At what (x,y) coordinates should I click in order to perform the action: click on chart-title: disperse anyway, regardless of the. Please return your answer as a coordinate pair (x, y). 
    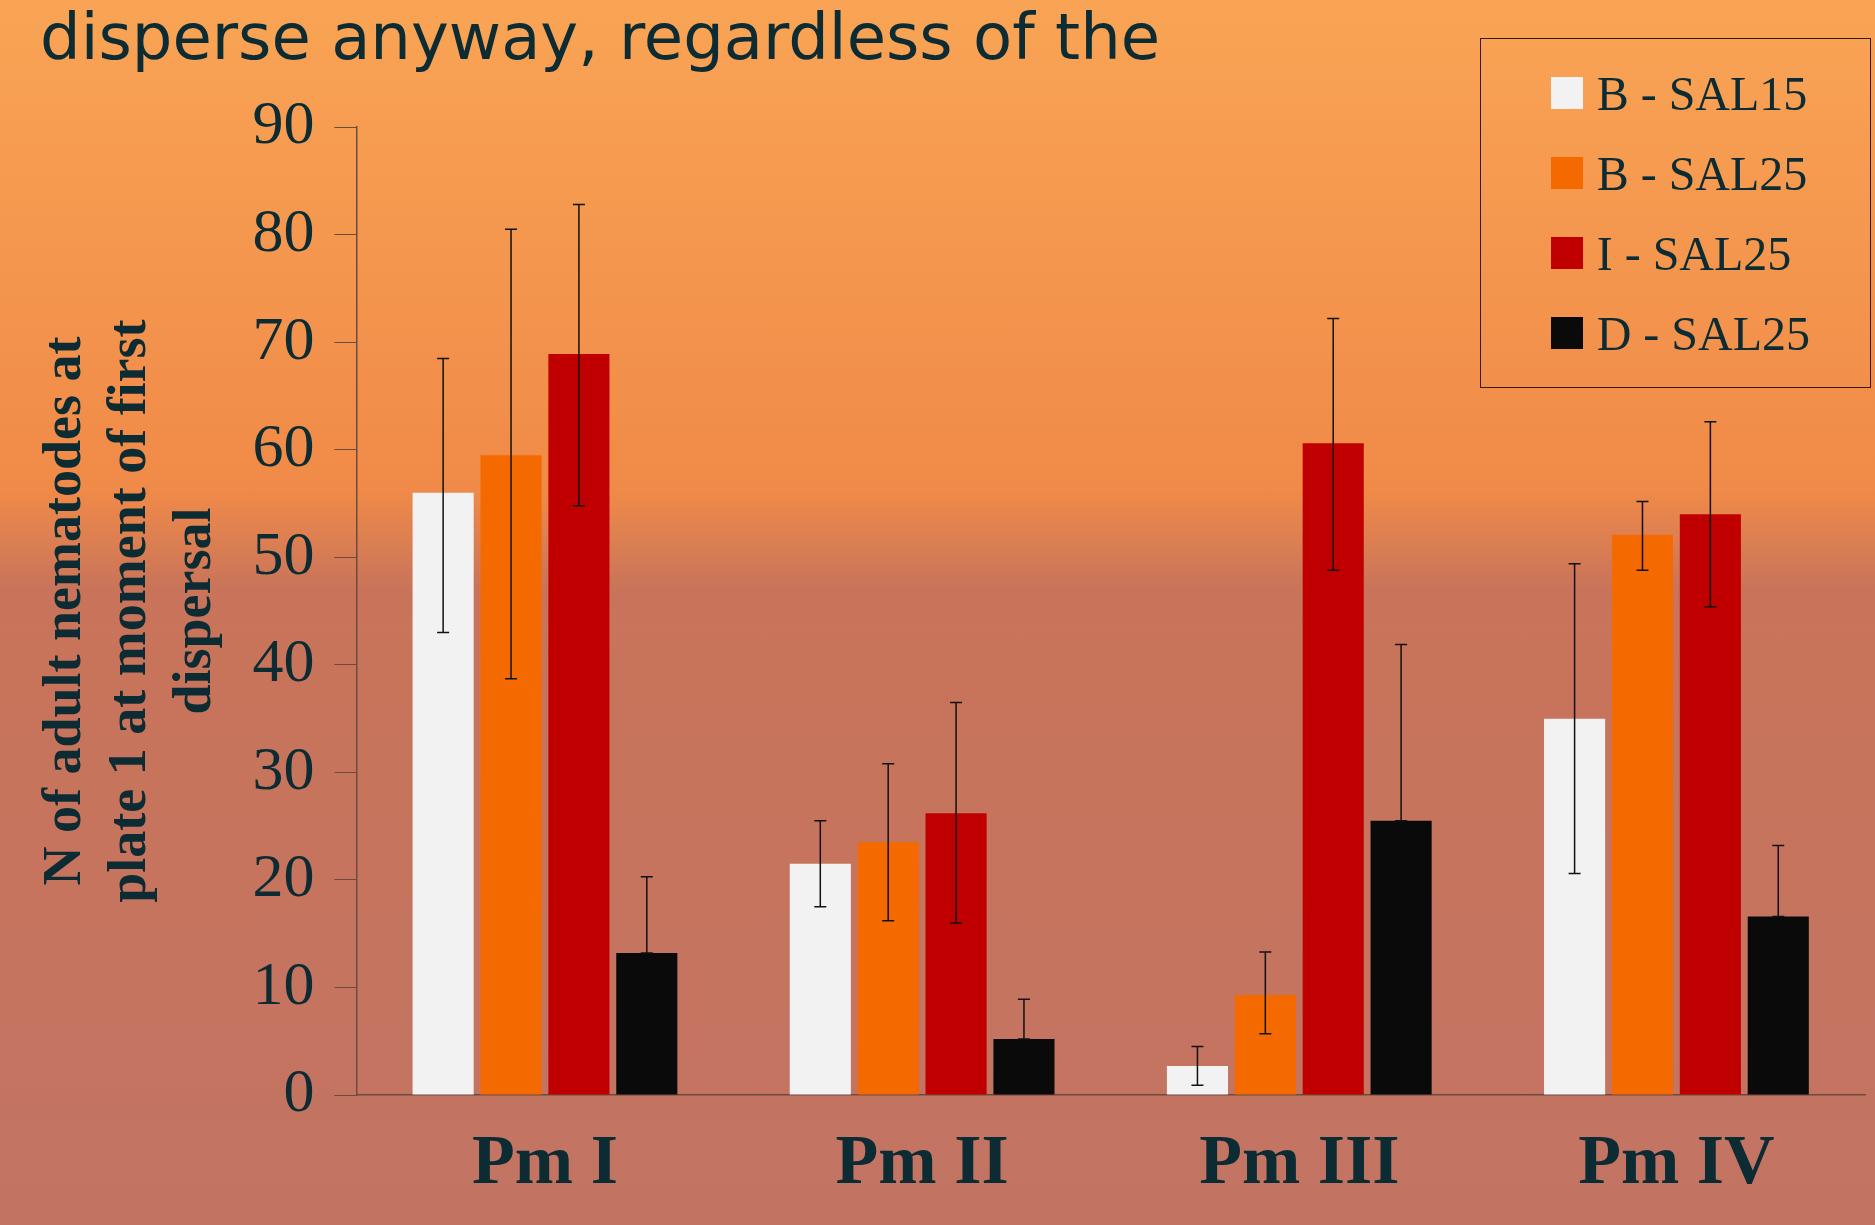
    Looking at the image, I should click on (600, 37).